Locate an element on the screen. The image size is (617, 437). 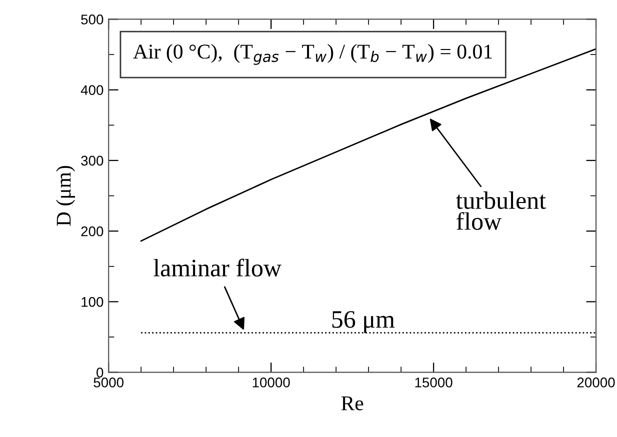
text: Air (0 °C), (T$_{gas}$ − T$_{w}$) / (T$_{b}$ − T$_{w}$) = 0.01 is located at coordinates (312, 54).